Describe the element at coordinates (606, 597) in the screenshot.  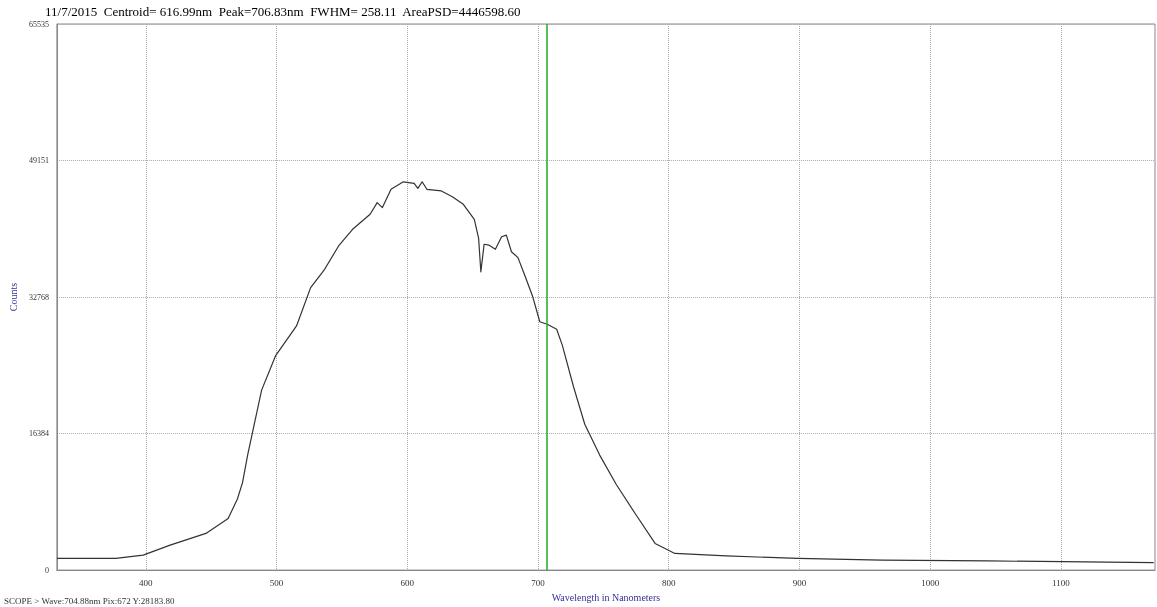
I see `x-axis-title: Wavelength in Nanometers` at that location.